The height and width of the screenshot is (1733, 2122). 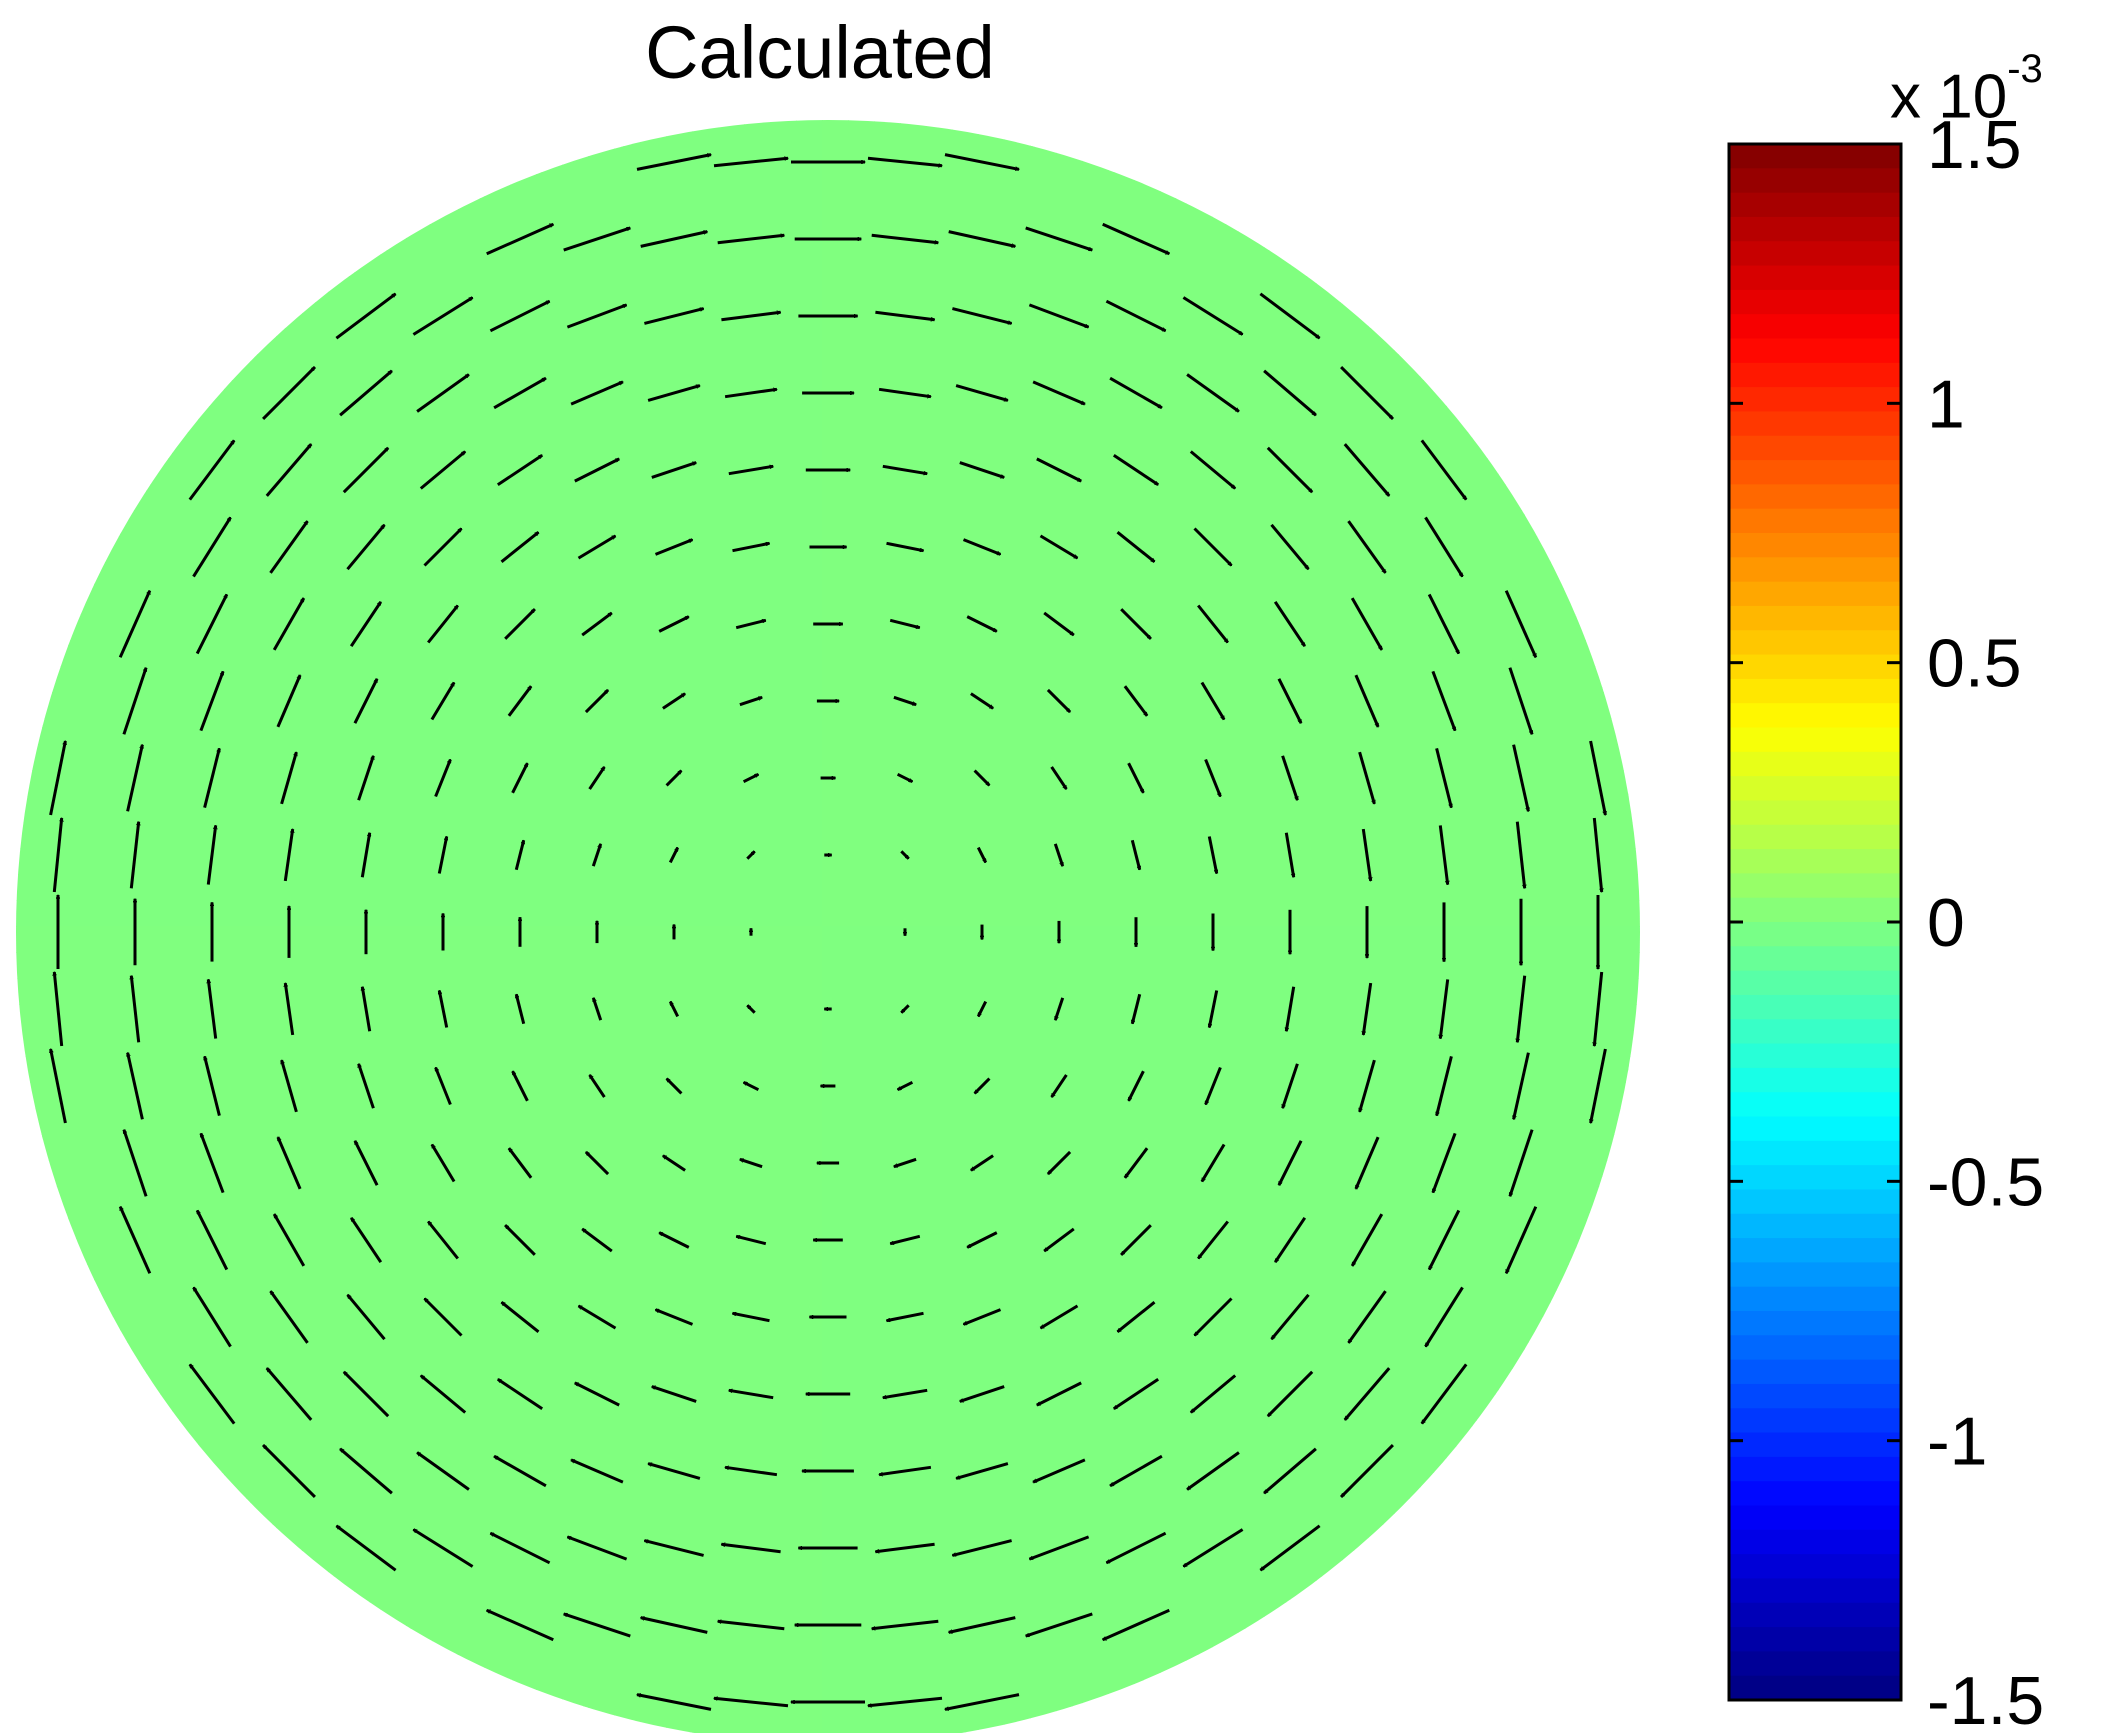 What do you see at coordinates (1815, 254) in the screenshot?
I see `colorbar-band` at bounding box center [1815, 254].